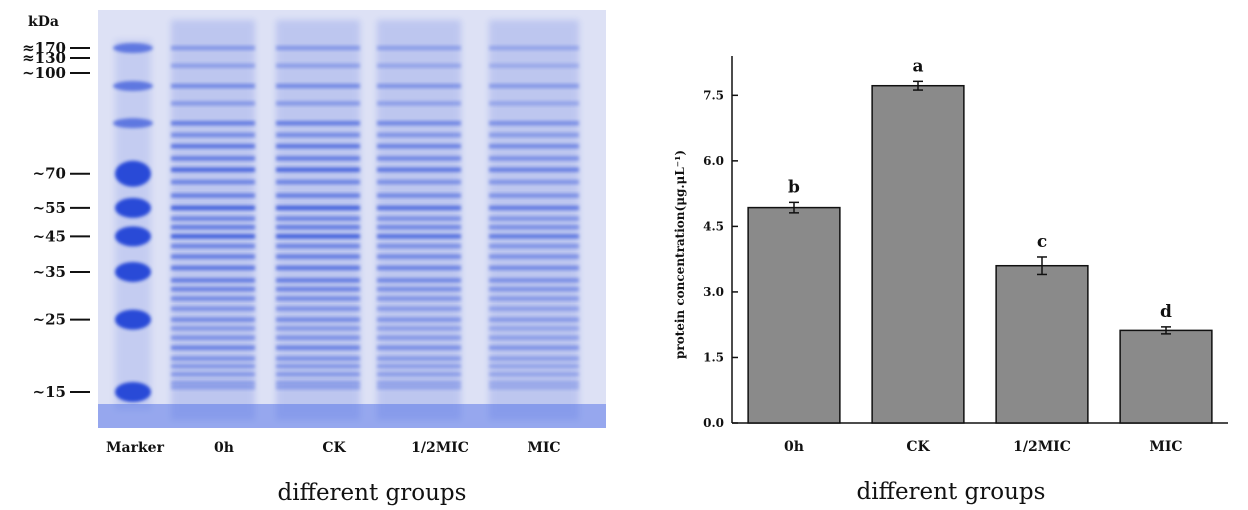 The width and height of the screenshot is (1248, 510). What do you see at coordinates (713, 357) in the screenshot?
I see `y-tick-label: 1.5` at bounding box center [713, 357].